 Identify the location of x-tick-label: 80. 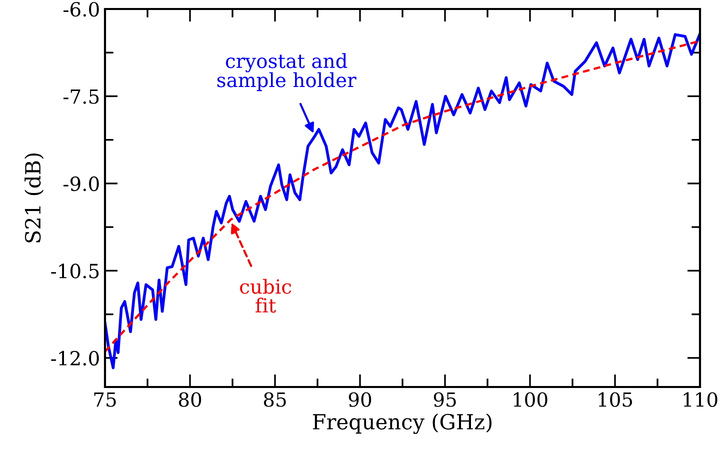
(190, 399).